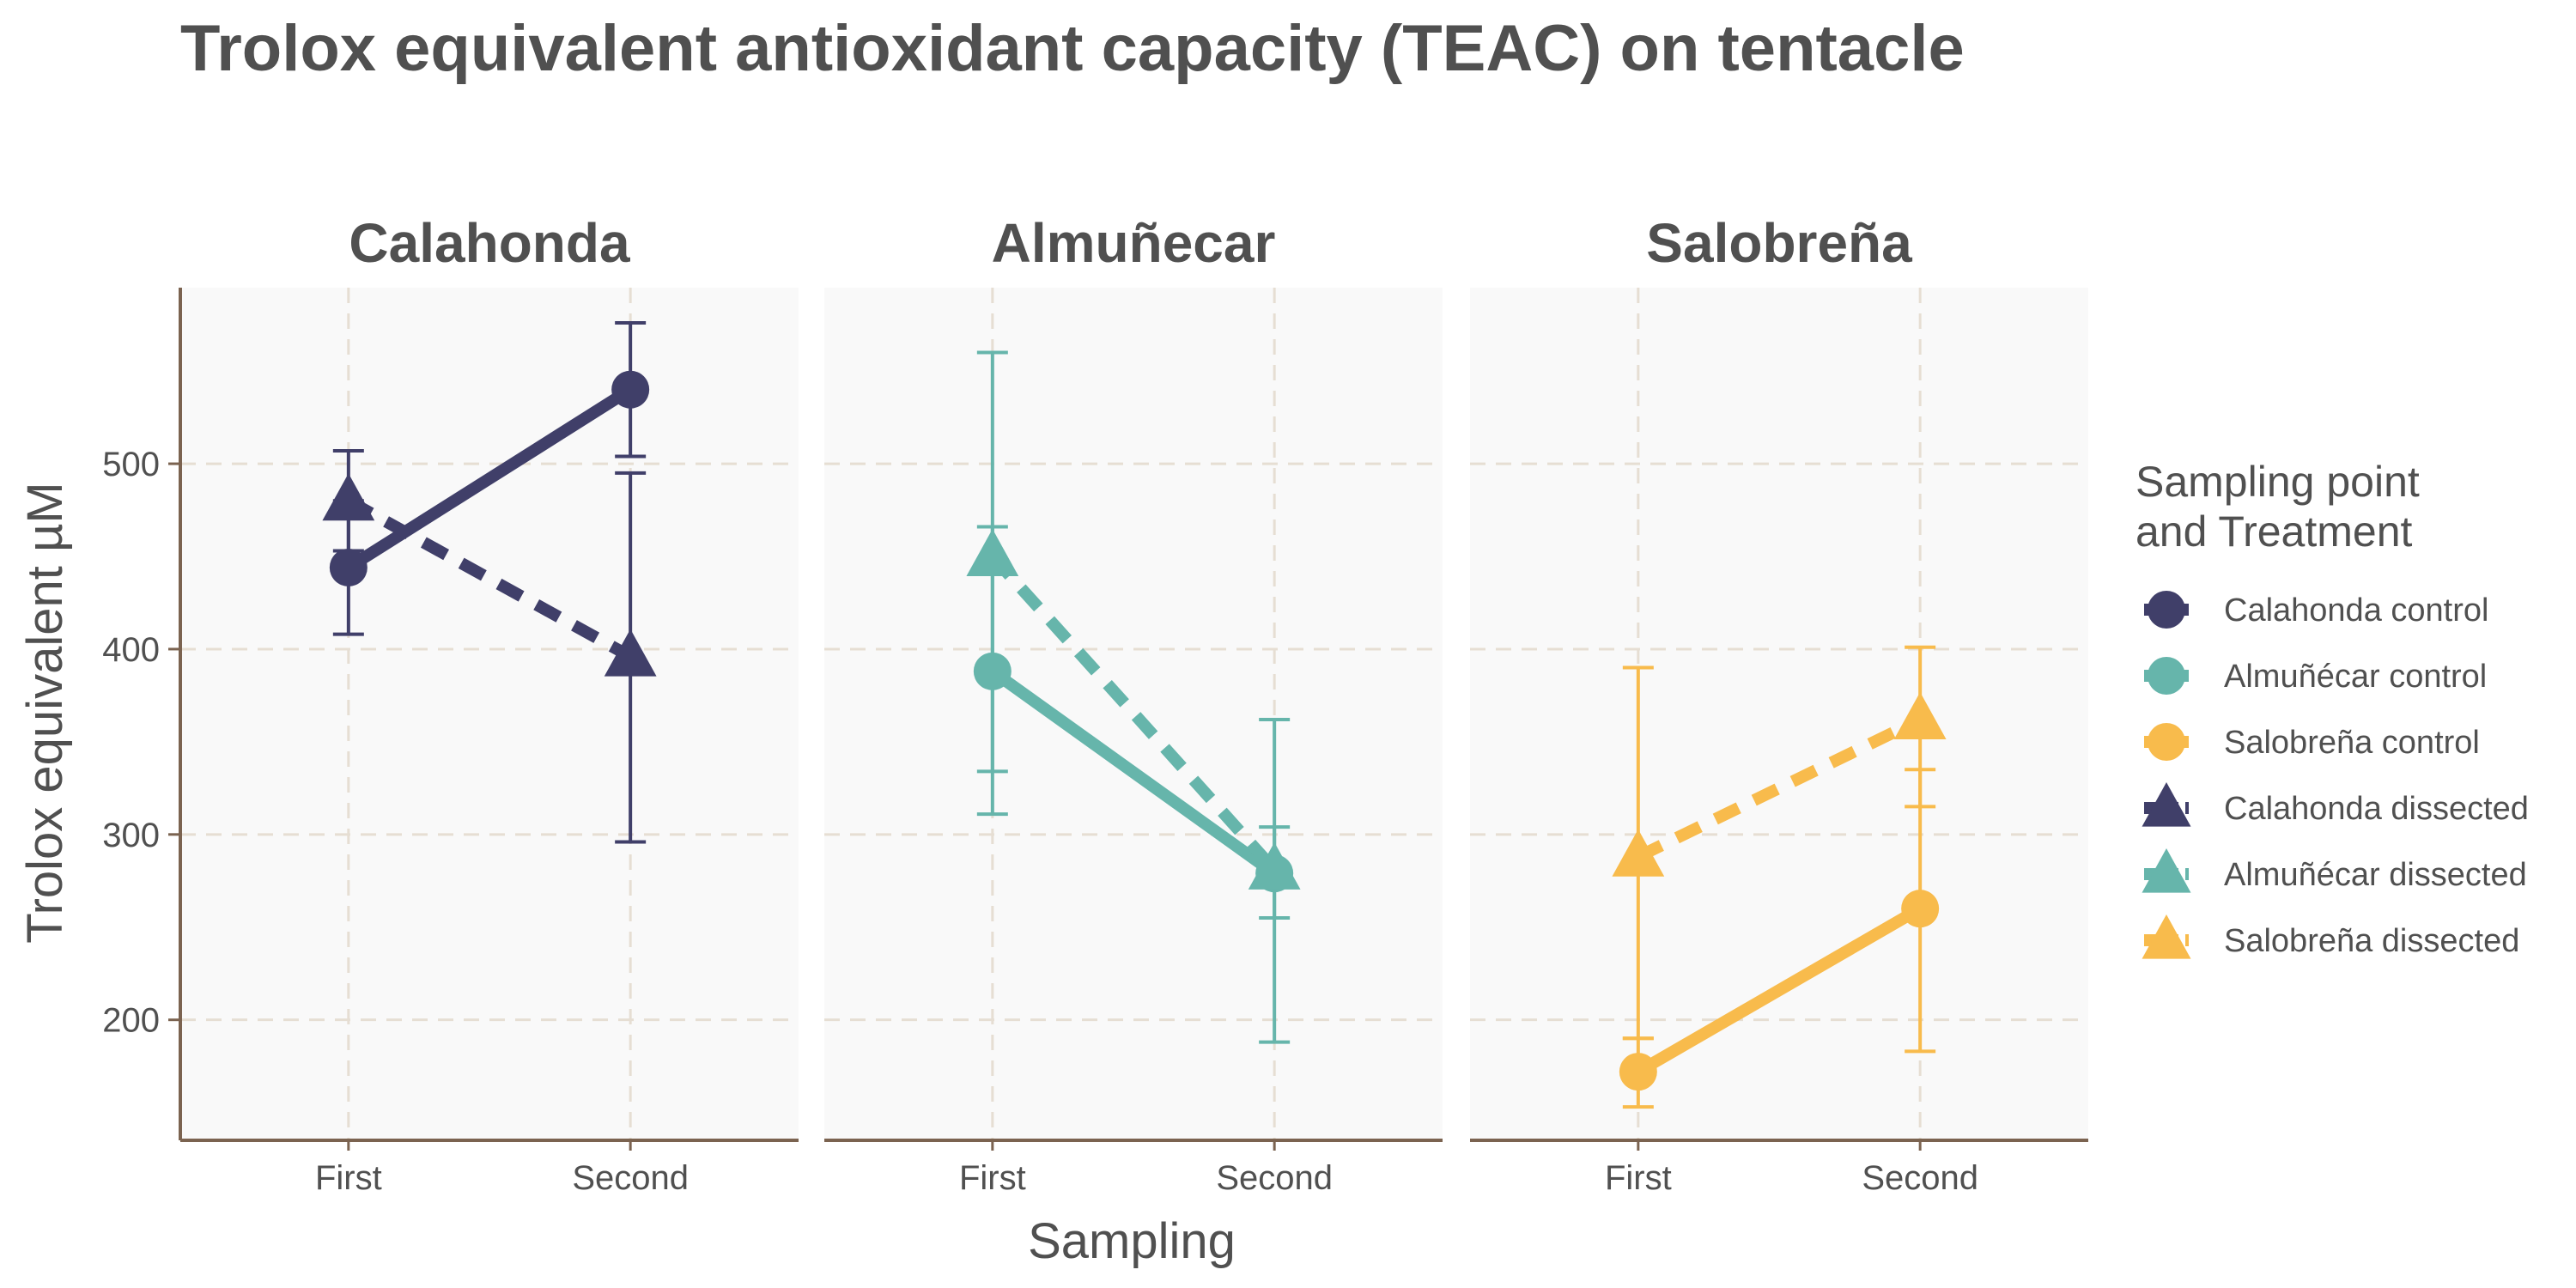 This screenshot has width=2576, height=1288. I want to click on legend-label: Salobreña control, so click(2352, 743).